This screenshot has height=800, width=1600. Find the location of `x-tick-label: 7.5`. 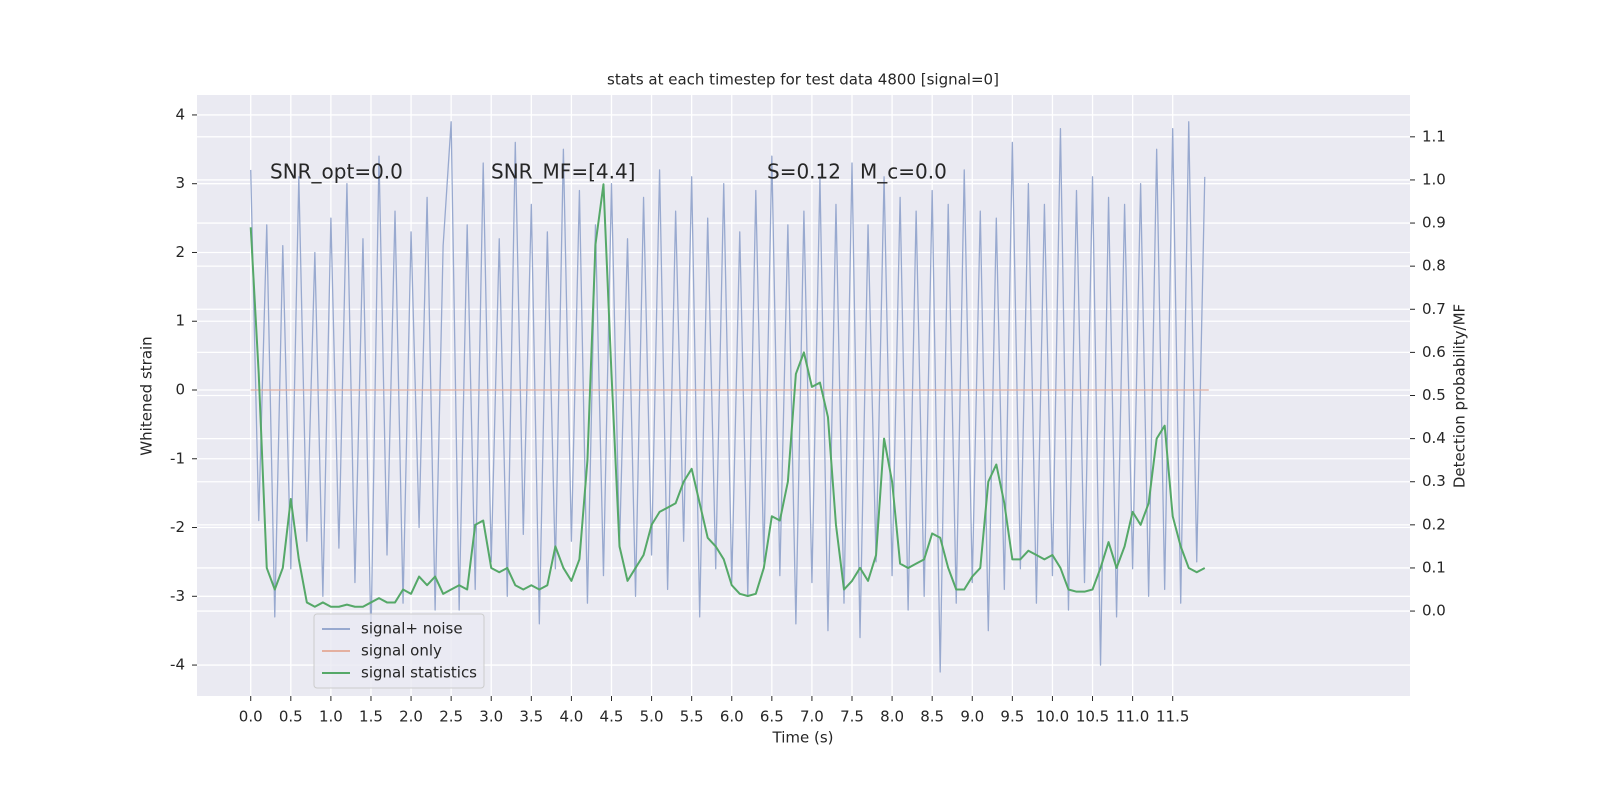

x-tick-label: 7.5 is located at coordinates (852, 717).